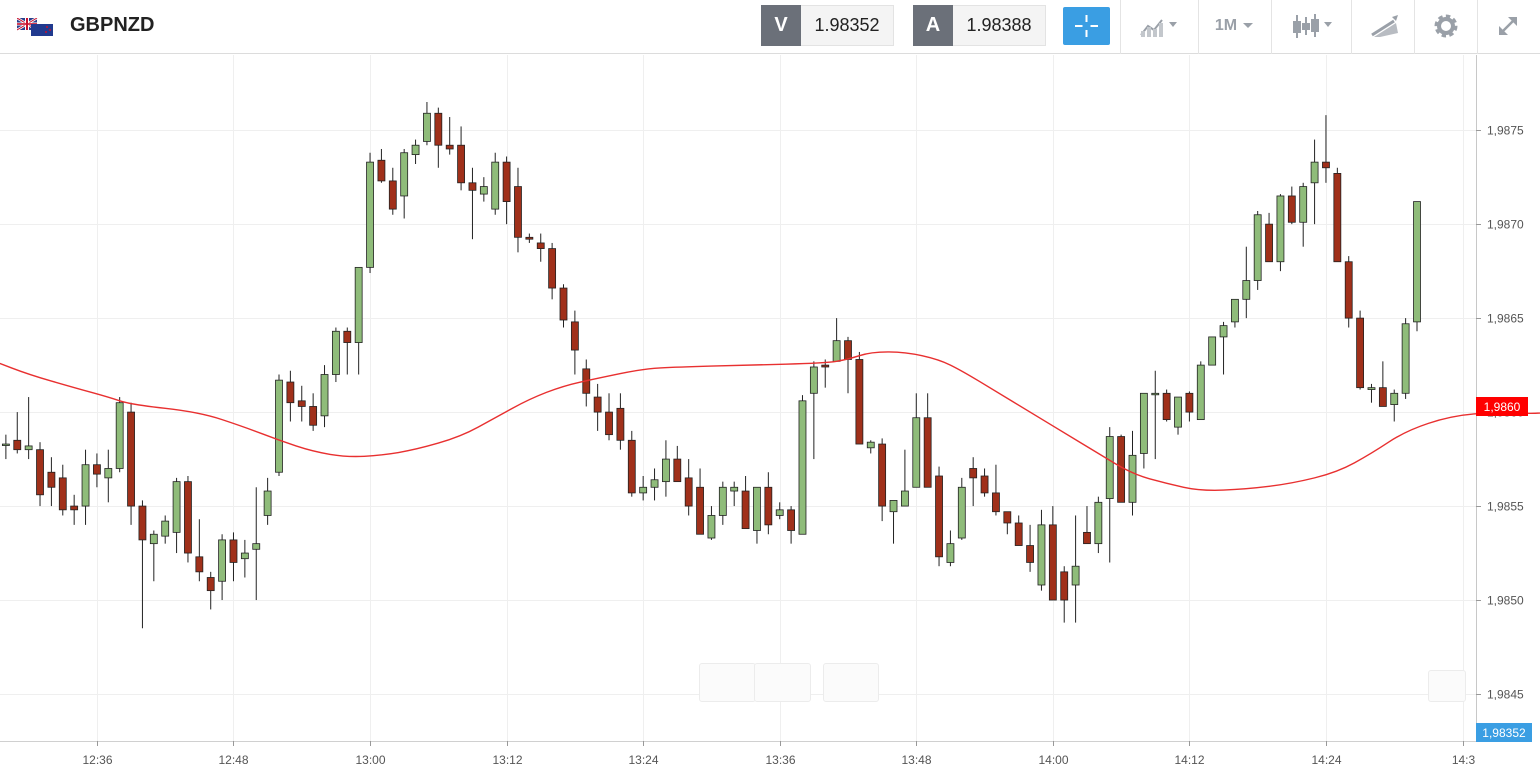  I want to click on candles-icon, so click(1312, 25).